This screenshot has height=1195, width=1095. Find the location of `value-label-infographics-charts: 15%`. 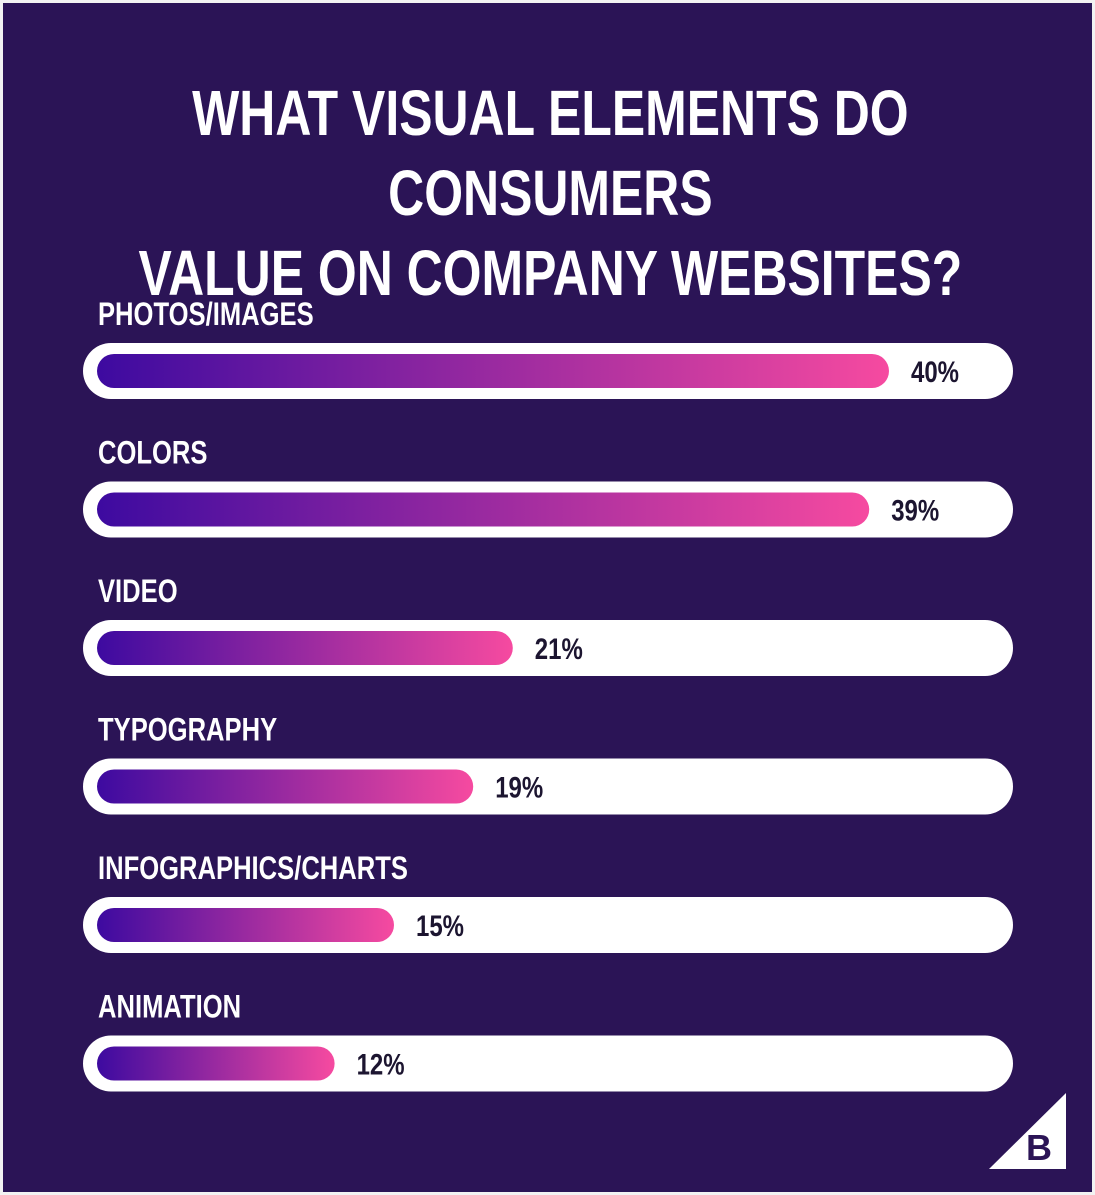

value-label-infographics-charts: 15% is located at coordinates (440, 925).